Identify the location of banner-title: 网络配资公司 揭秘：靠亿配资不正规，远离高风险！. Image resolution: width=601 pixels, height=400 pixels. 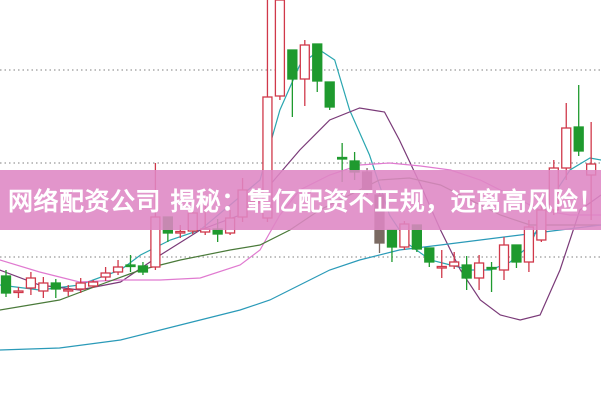
(304, 201).